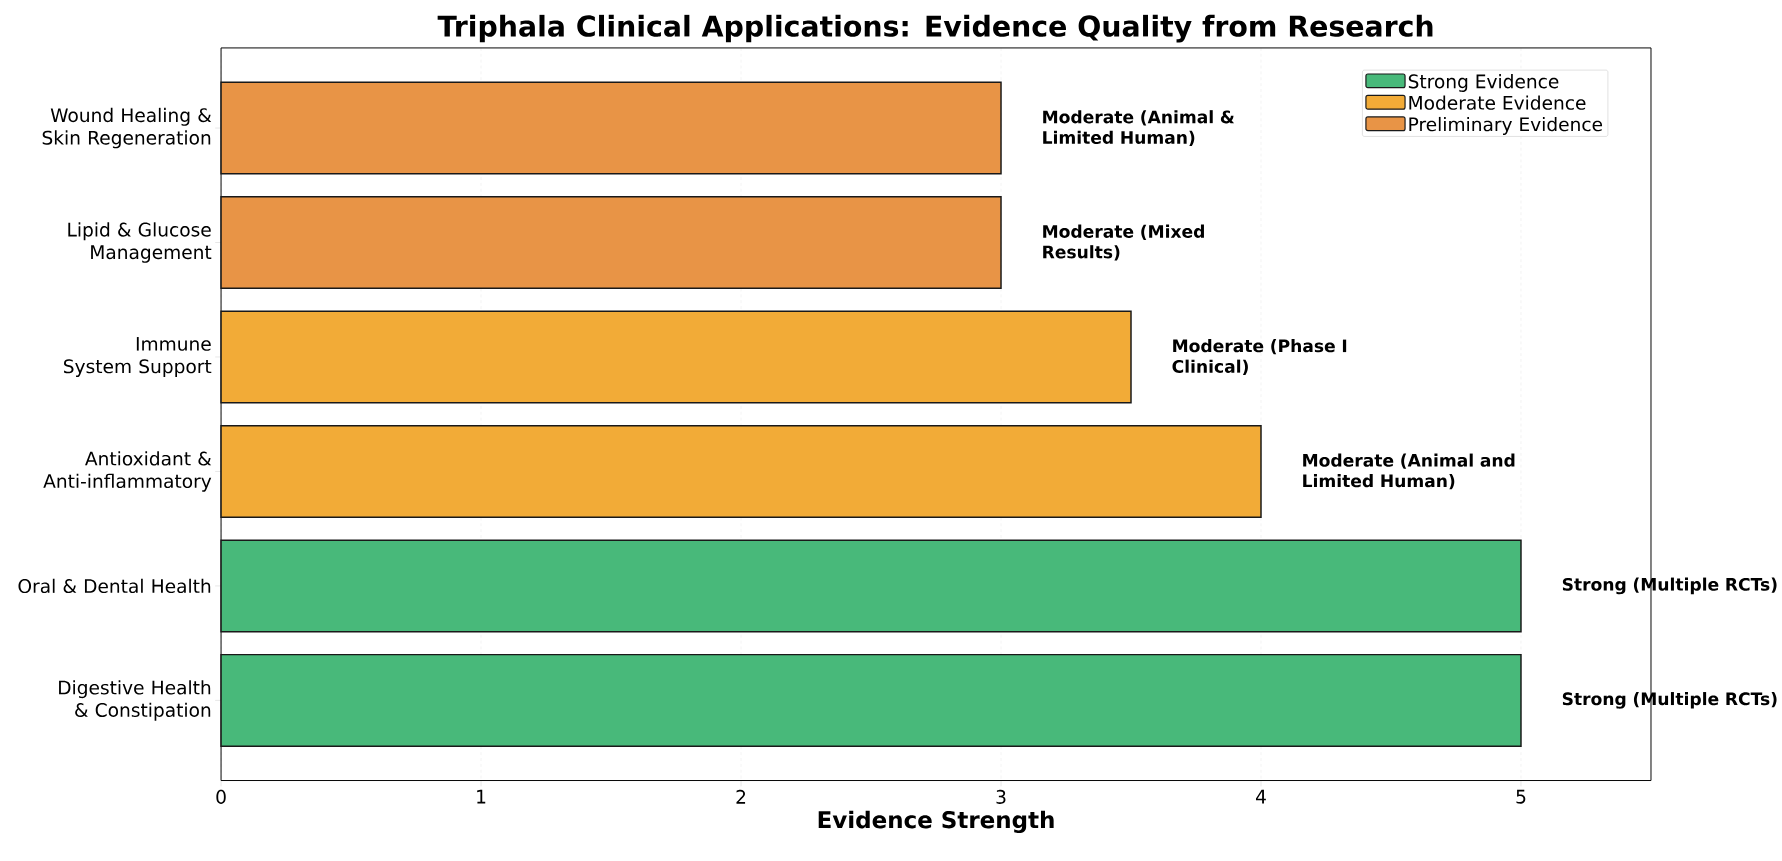 The image size is (1782, 861). Describe the element at coordinates (127, 128) in the screenshot. I see `y-tick-label: Wound Healing & Skin Regeneration` at that location.